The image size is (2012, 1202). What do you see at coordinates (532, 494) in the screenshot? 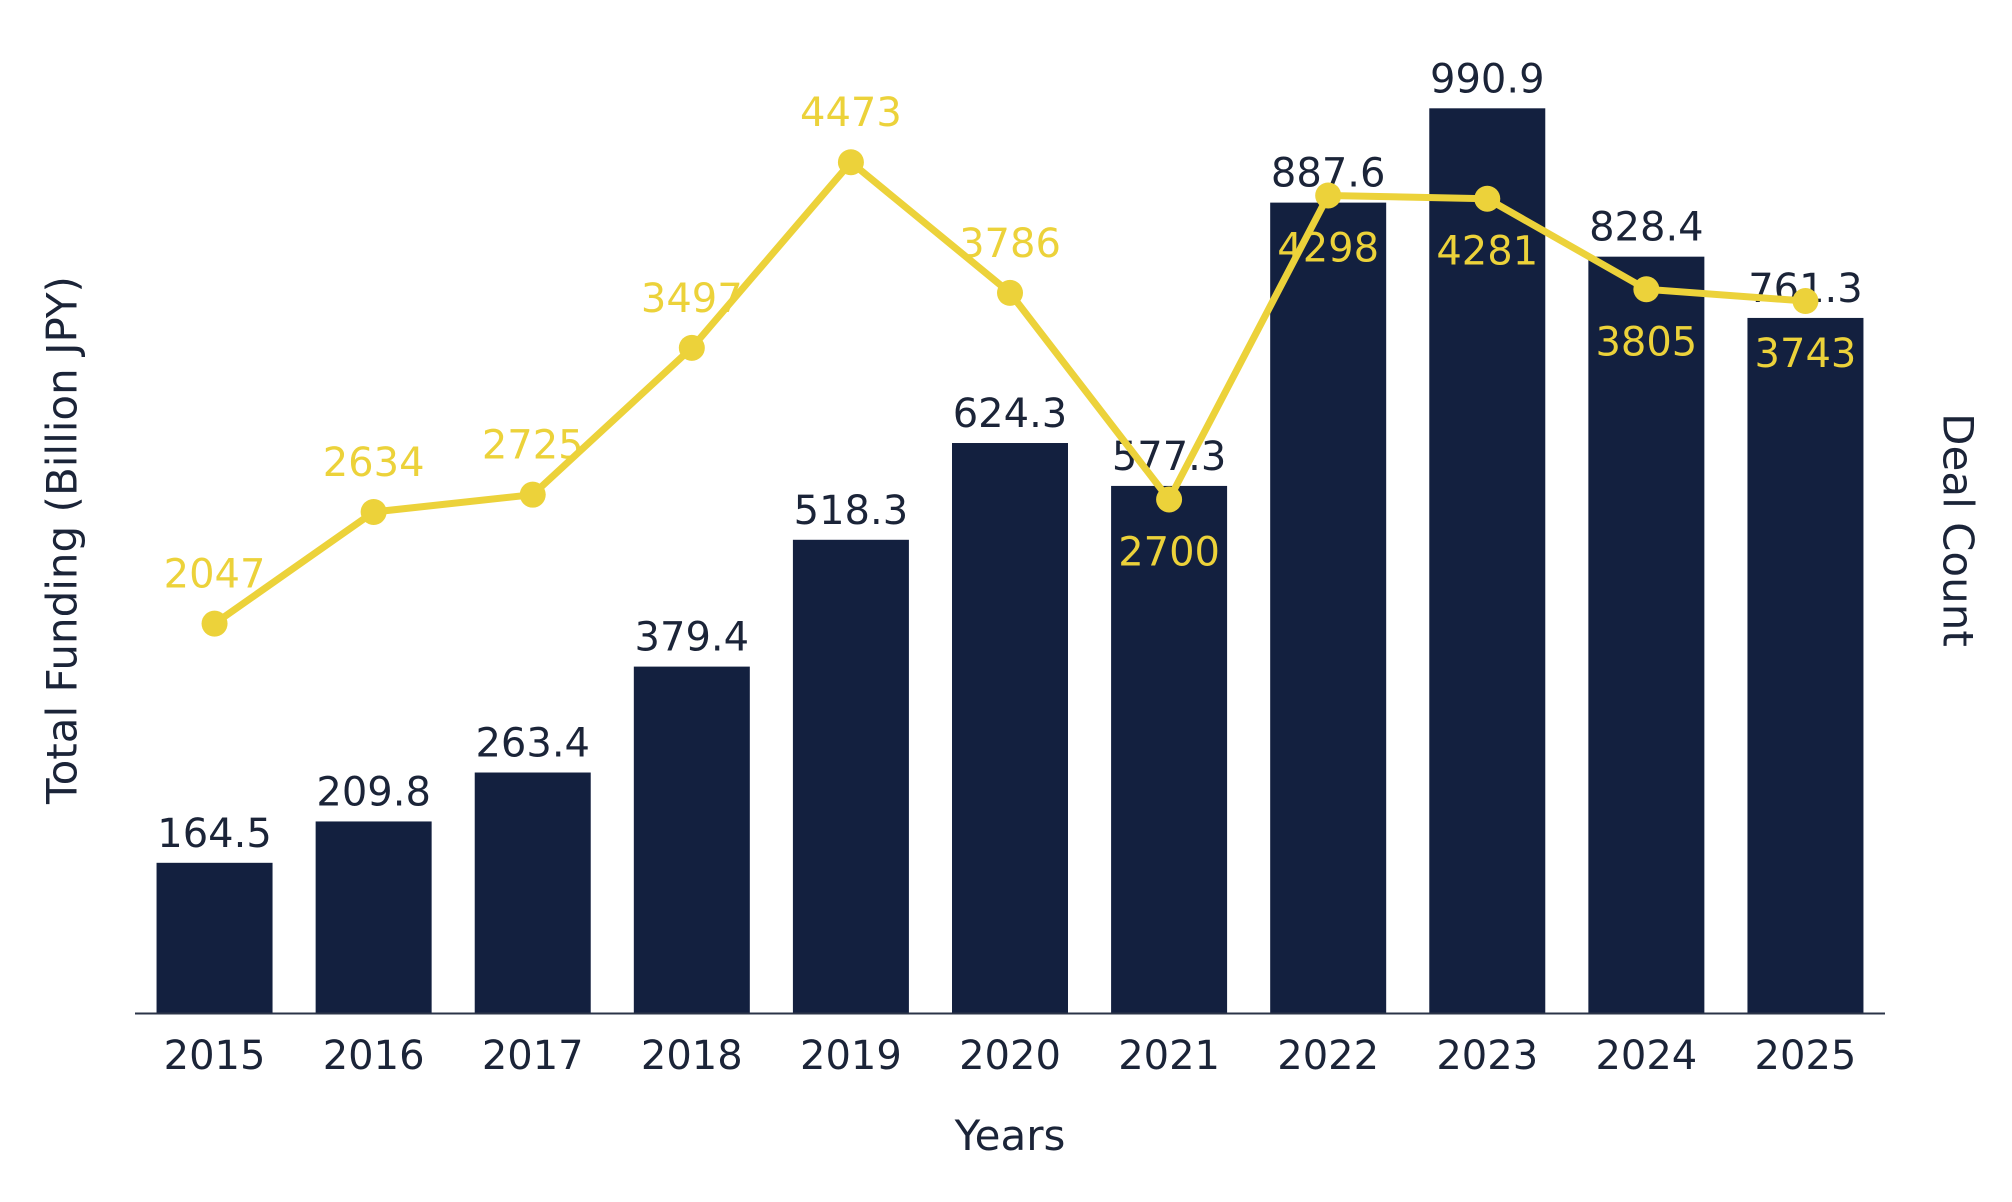
I see `deal-count-point-2017` at bounding box center [532, 494].